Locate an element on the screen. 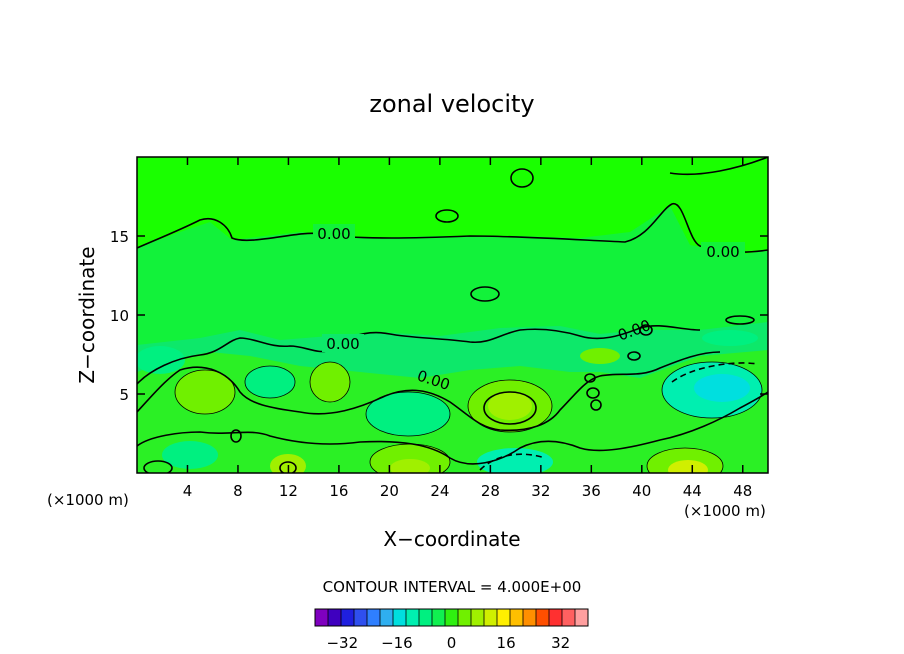  chart-title: zonal velocity is located at coordinates (451, 104).